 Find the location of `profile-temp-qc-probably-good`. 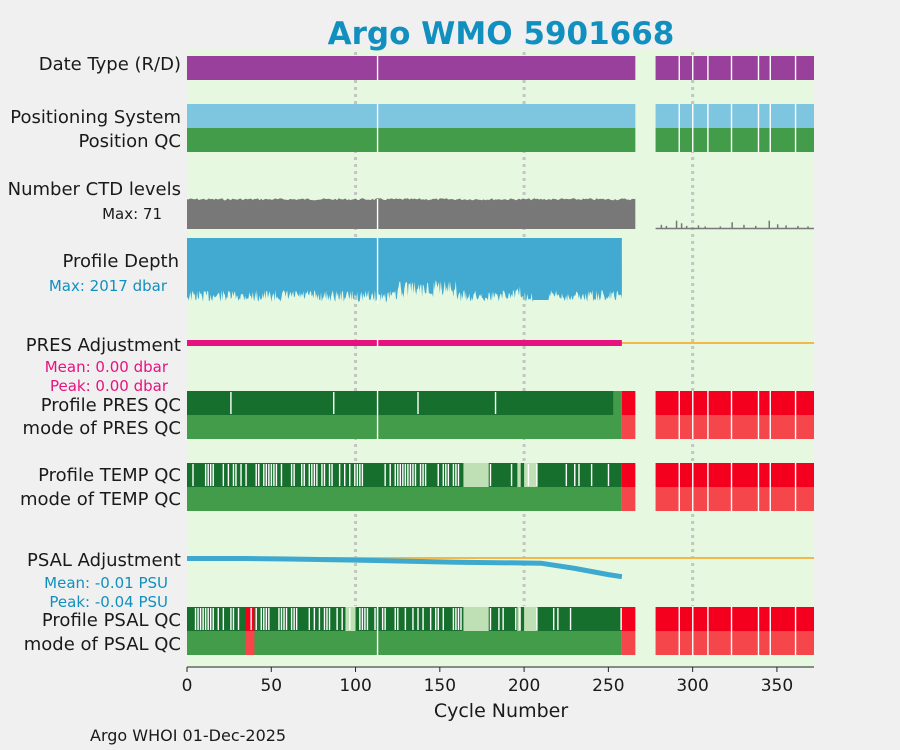

profile-temp-qc-probably-good is located at coordinates (519, 475).